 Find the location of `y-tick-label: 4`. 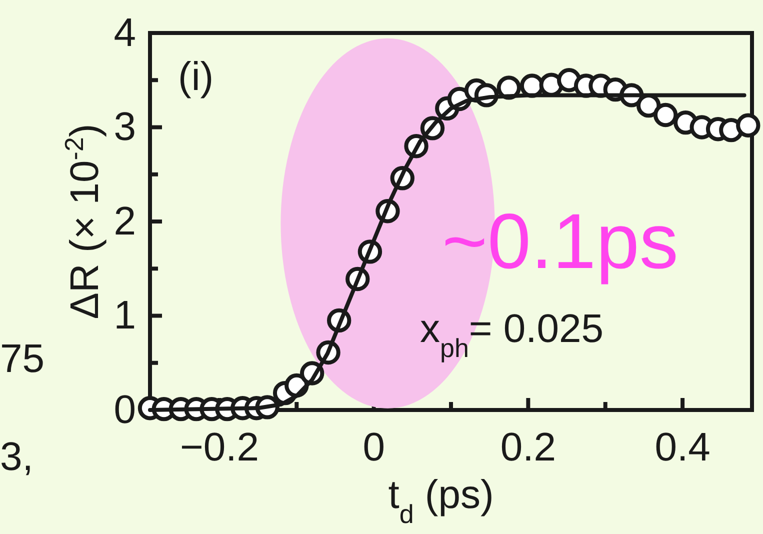

y-tick-label: 4 is located at coordinates (125, 32).